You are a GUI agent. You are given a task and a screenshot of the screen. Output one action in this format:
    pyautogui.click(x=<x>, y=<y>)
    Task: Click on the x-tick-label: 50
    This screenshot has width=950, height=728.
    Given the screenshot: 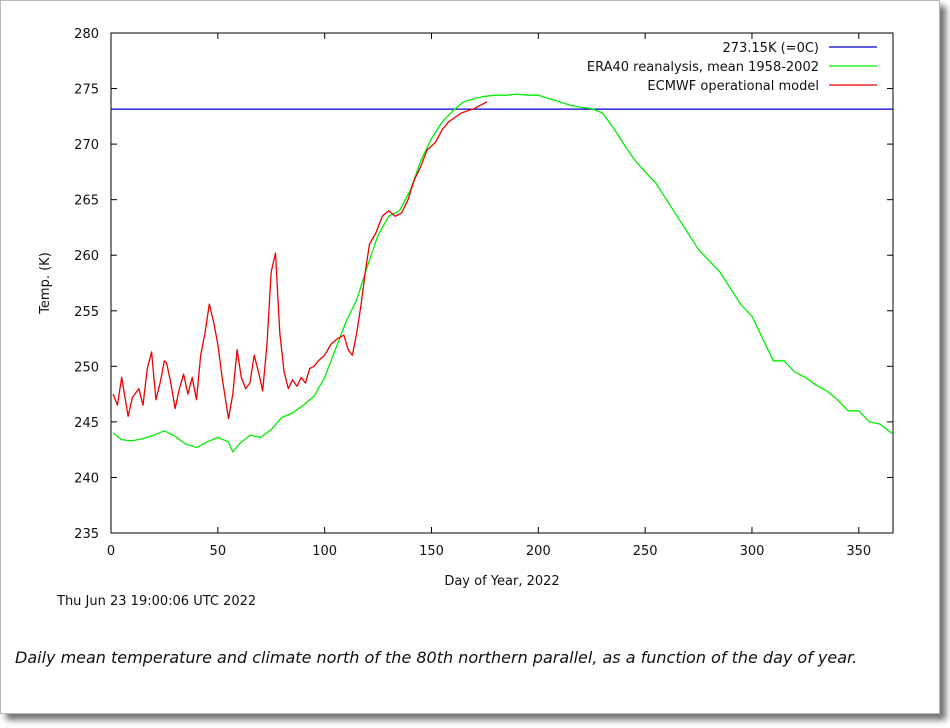 What is the action you would take?
    pyautogui.click(x=218, y=551)
    